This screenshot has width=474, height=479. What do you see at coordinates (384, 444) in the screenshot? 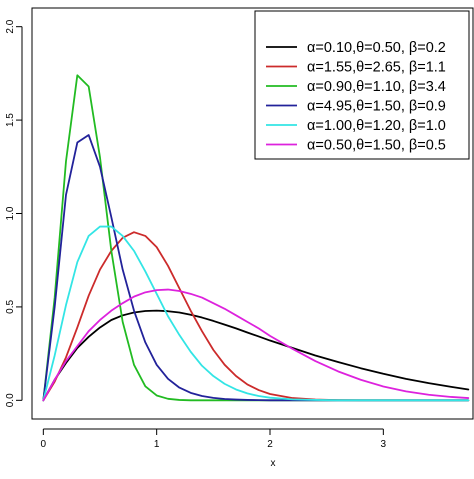
I see `x-tick-label: 3` at bounding box center [384, 444].